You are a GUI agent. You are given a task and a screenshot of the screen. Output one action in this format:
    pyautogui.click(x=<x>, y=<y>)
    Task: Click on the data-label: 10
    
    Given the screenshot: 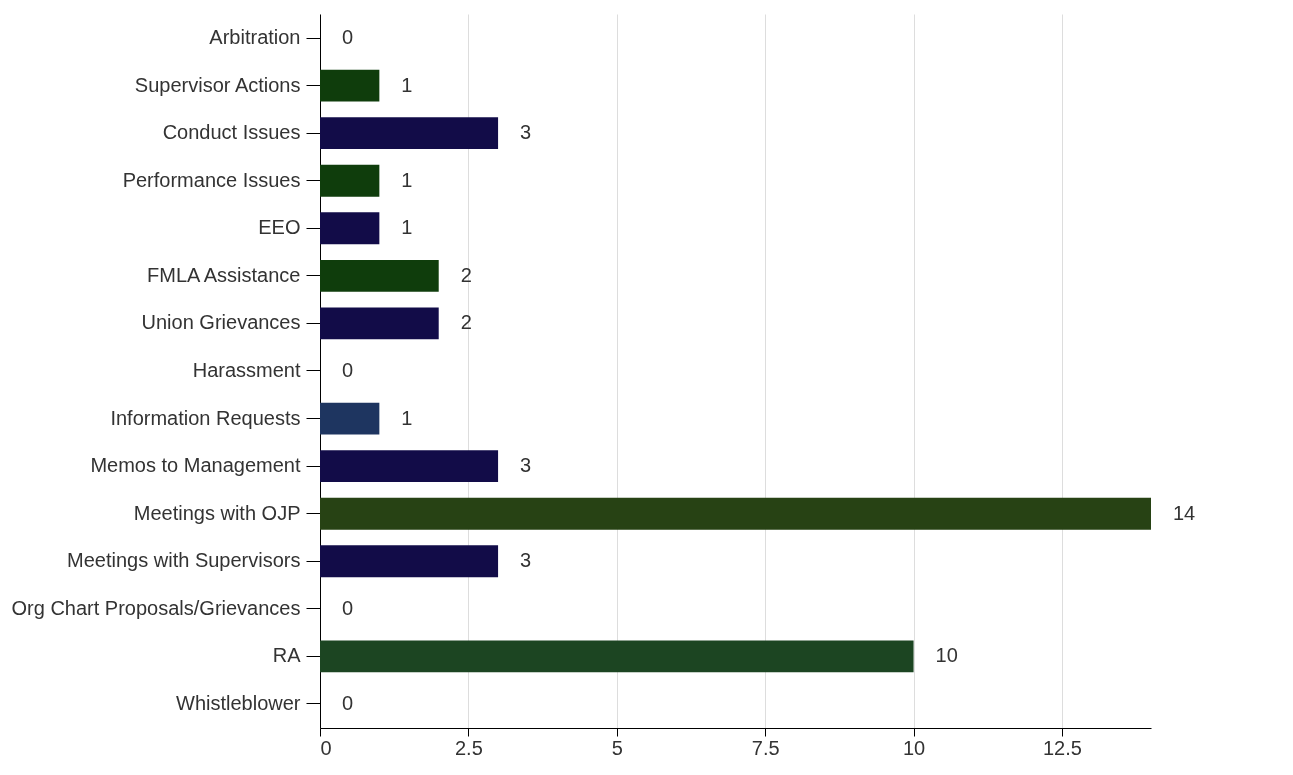 What is the action you would take?
    pyautogui.click(x=946, y=655)
    